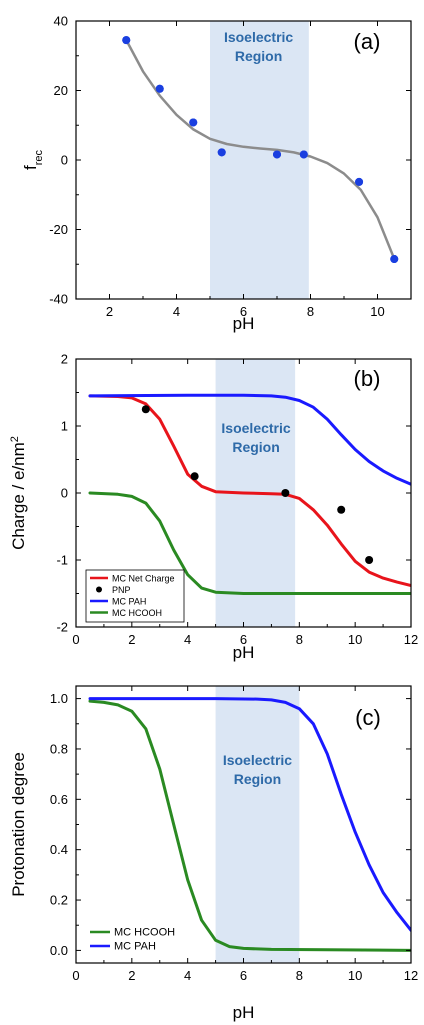 The height and width of the screenshot is (1025, 424). What do you see at coordinates (62, 627) in the screenshot?
I see `y-tick-label: -2` at bounding box center [62, 627].